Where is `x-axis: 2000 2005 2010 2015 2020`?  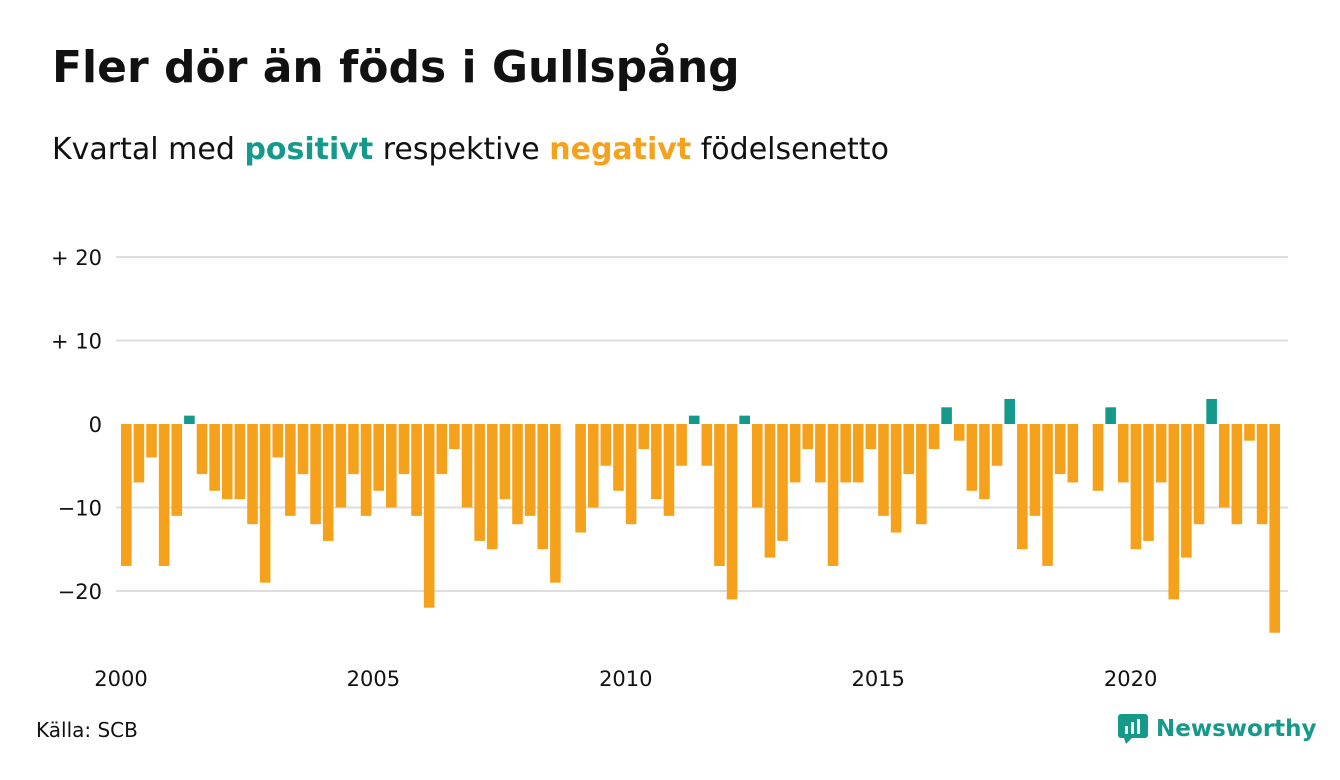
x-axis: 2000 2005 2010 2015 2020 is located at coordinates (625, 679).